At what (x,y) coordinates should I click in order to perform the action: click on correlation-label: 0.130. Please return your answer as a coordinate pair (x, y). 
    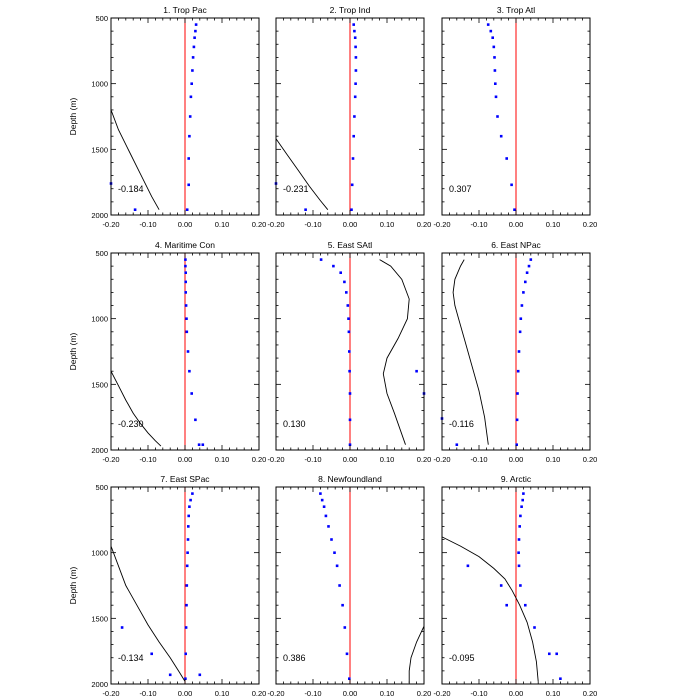
    Looking at the image, I should click on (294, 424).